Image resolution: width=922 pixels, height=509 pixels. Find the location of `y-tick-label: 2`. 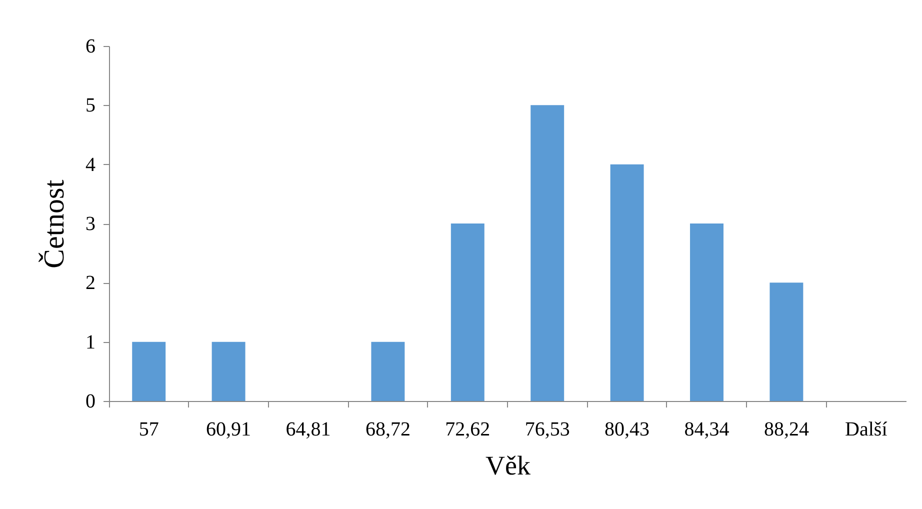

y-tick-label: 2 is located at coordinates (91, 283).